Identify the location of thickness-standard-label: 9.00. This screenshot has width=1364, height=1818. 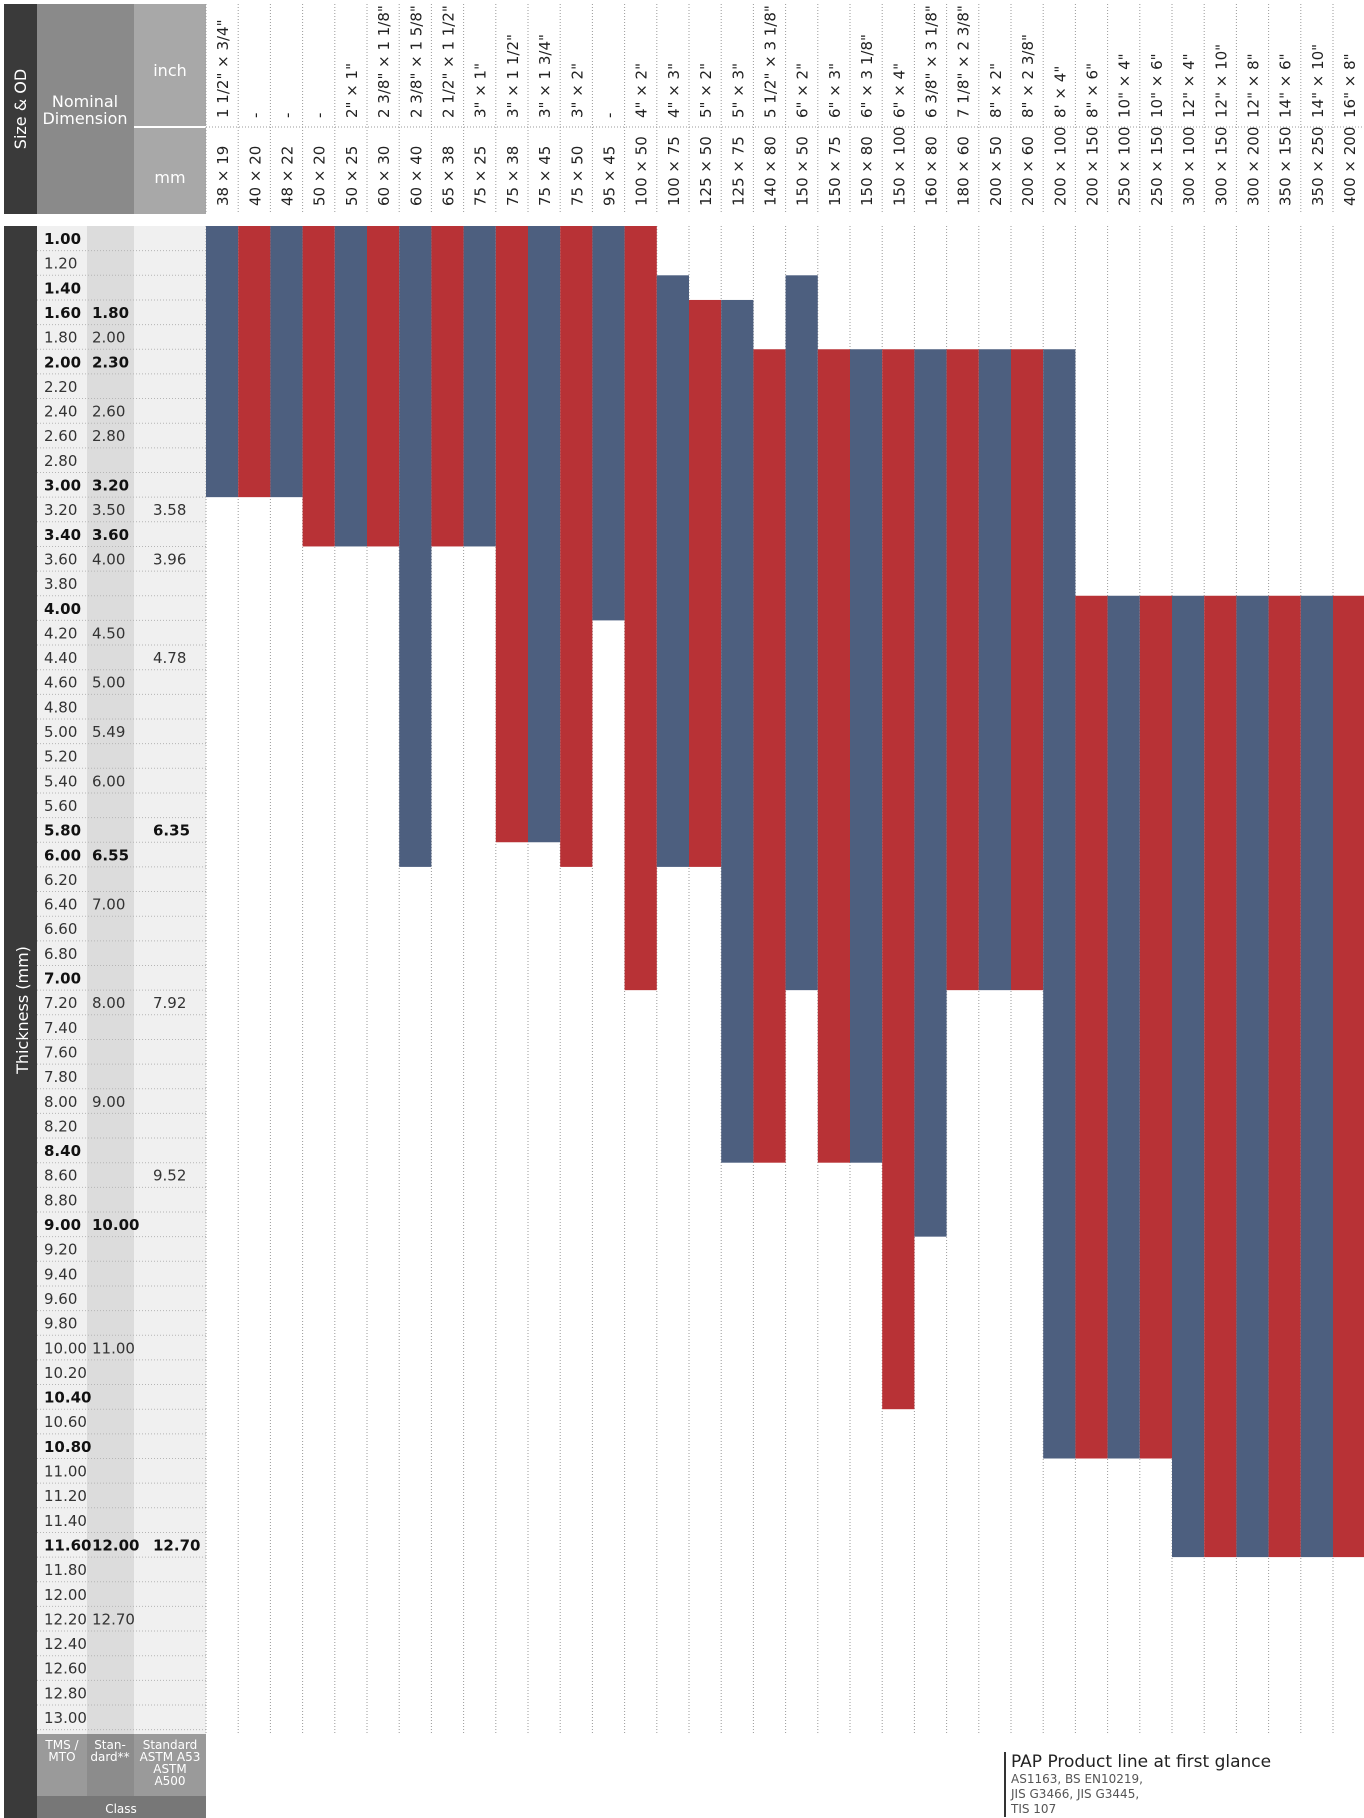
(108, 1102).